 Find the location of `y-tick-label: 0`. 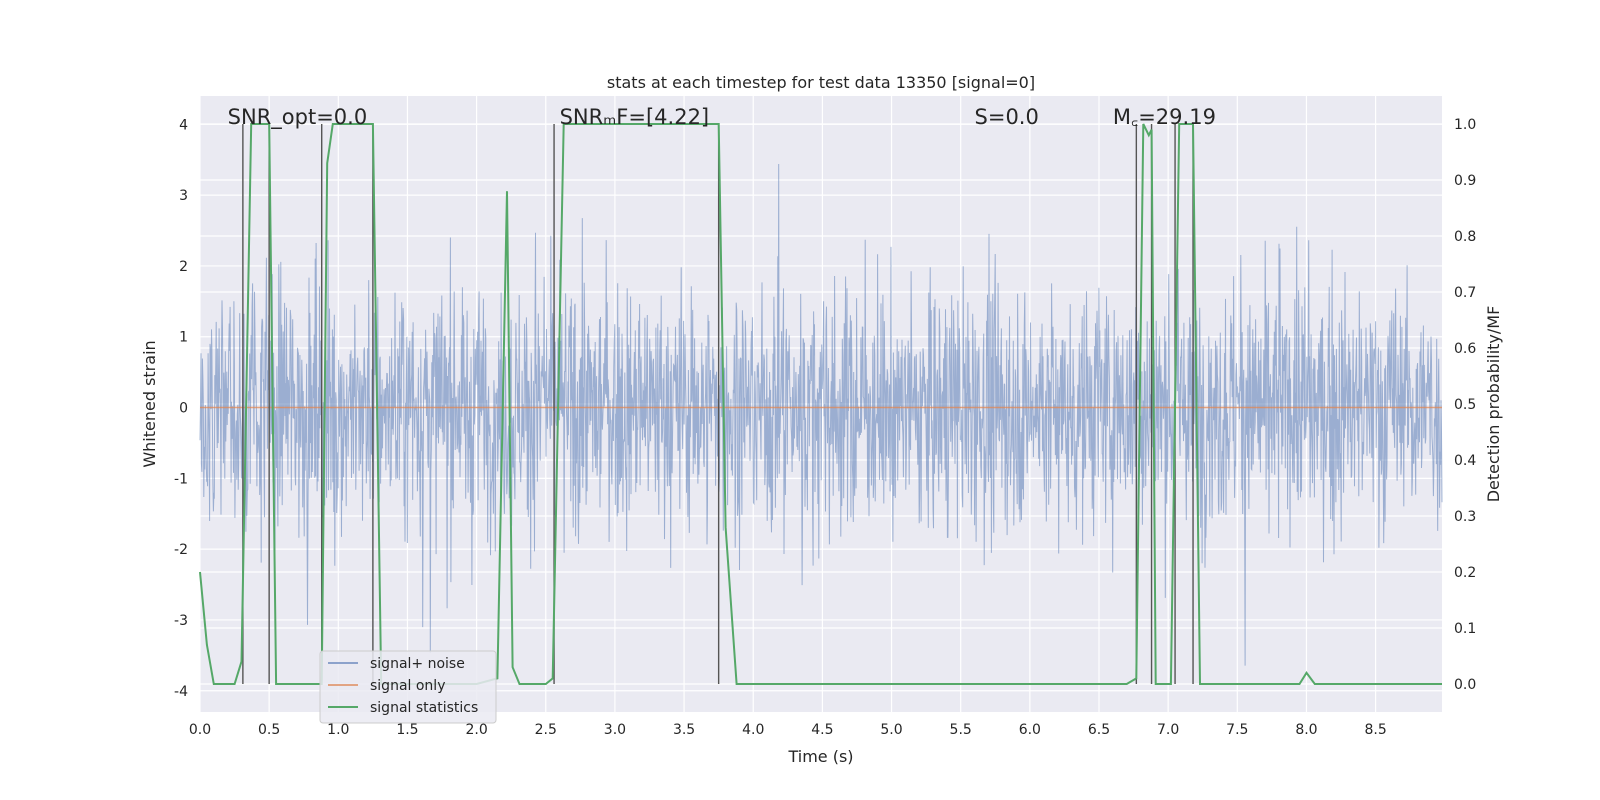

y-tick-label: 0 is located at coordinates (183, 409).